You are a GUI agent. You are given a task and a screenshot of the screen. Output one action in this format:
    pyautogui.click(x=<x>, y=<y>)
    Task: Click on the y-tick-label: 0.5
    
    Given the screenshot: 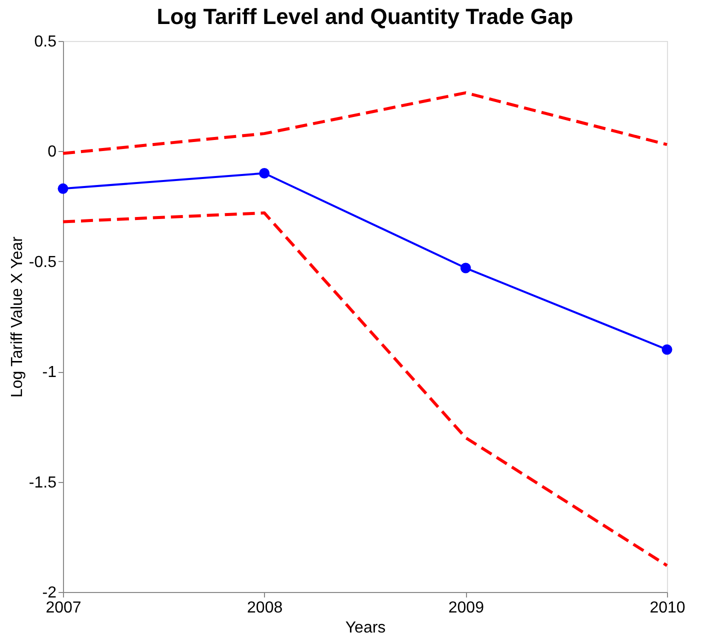 What is the action you would take?
    pyautogui.click(x=45, y=42)
    